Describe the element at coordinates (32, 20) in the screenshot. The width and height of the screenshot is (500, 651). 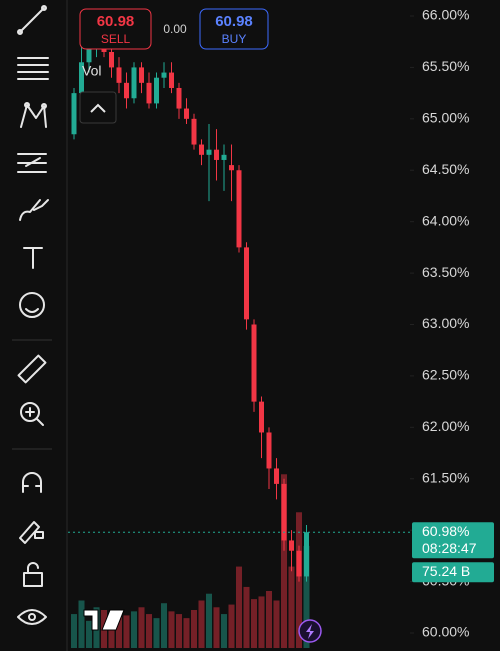
I see `trend-line-tool` at that location.